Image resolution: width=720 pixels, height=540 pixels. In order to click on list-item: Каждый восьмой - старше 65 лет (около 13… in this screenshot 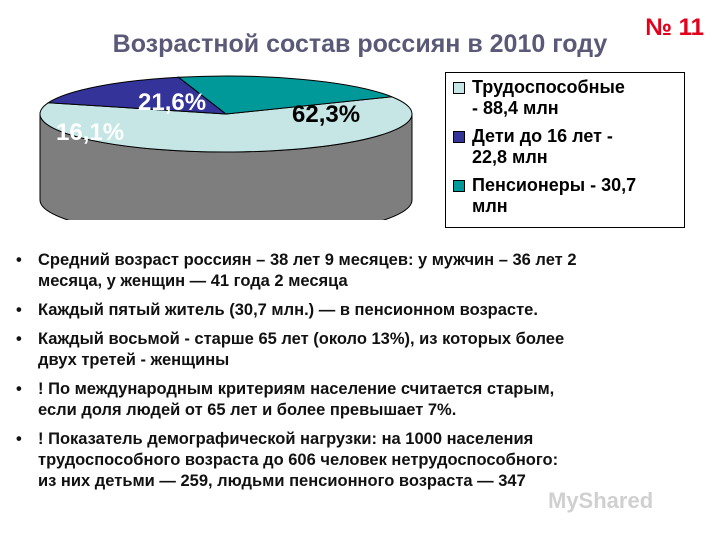, I will do `click(359, 350)`.